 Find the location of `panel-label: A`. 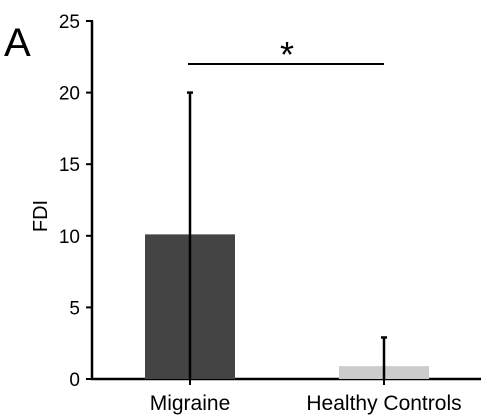

panel-label: A is located at coordinates (17, 43).